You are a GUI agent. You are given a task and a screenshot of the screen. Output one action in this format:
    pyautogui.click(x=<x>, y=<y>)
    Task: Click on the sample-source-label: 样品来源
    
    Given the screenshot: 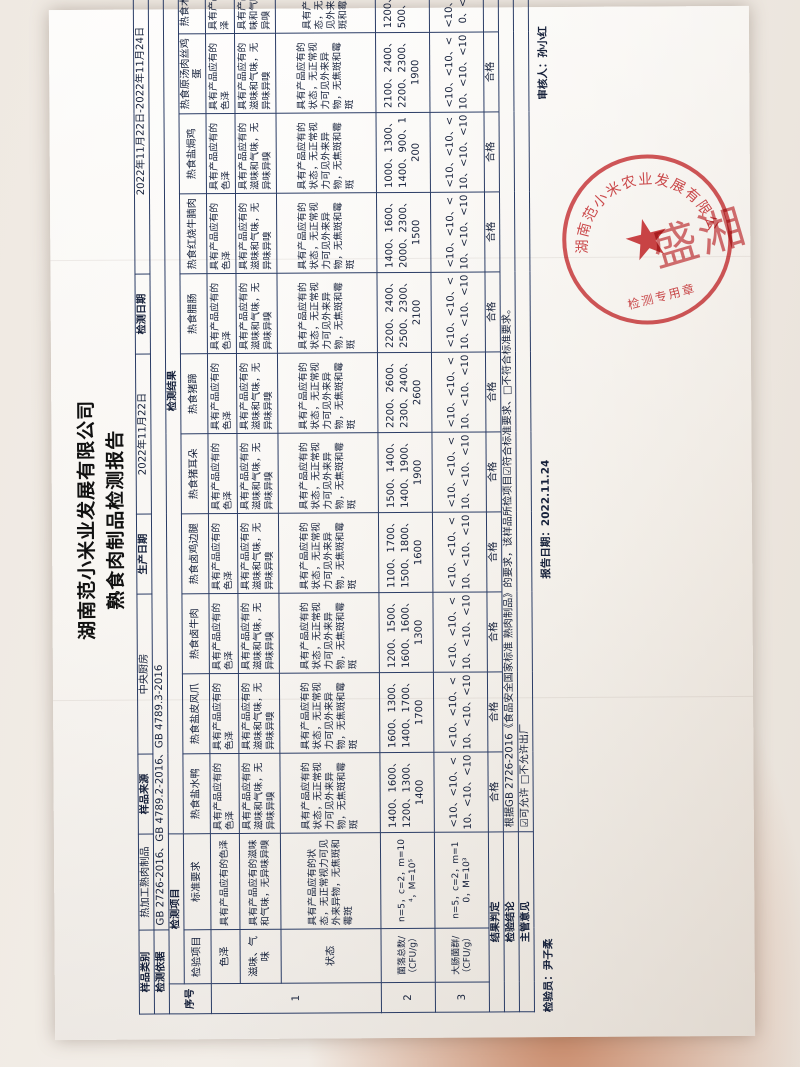 What is the action you would take?
    pyautogui.click(x=145, y=794)
    